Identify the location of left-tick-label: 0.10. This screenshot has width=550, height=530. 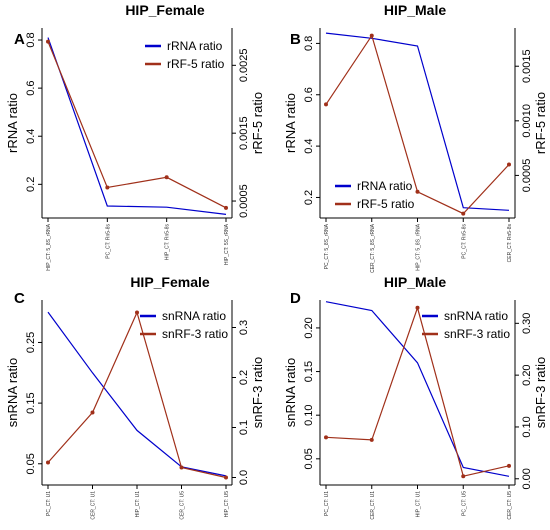
(309, 414).